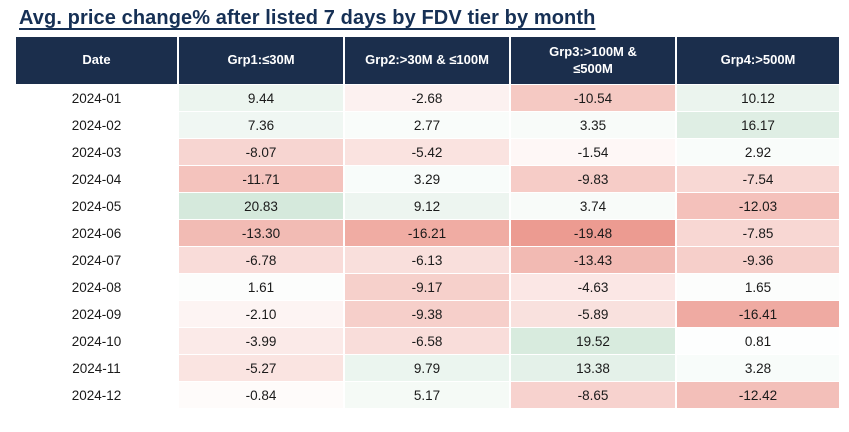 The image size is (849, 432). What do you see at coordinates (758, 98) in the screenshot?
I see `value-cell: 10.12` at bounding box center [758, 98].